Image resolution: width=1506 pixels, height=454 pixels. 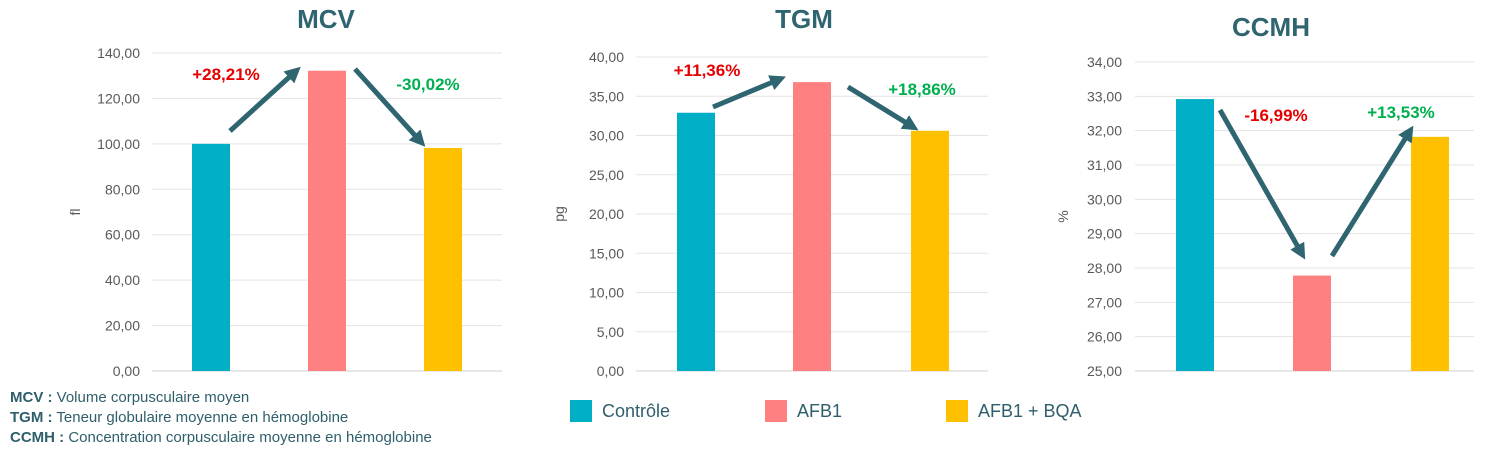 What do you see at coordinates (606, 253) in the screenshot?
I see `y-tick-label: 15,00` at bounding box center [606, 253].